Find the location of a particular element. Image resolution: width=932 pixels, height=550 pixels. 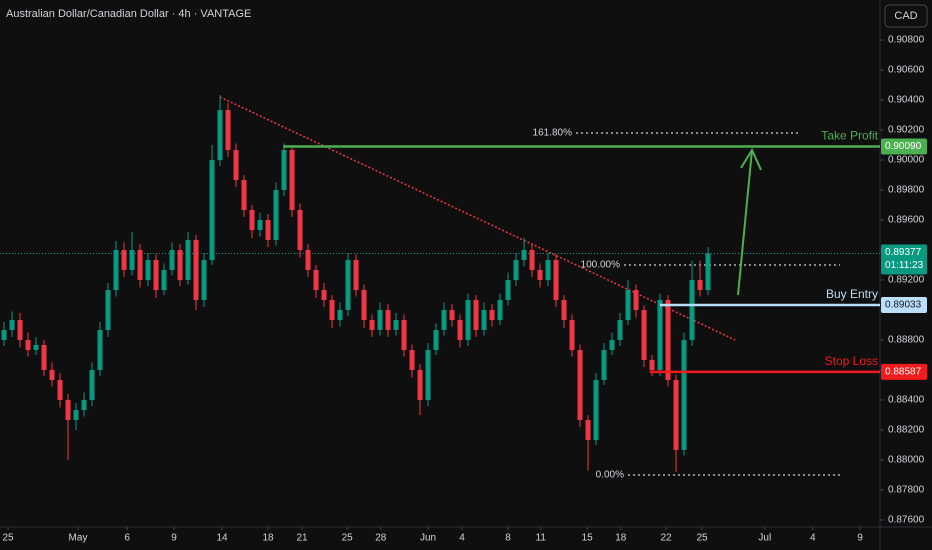

currency-button is located at coordinates (906, 16).